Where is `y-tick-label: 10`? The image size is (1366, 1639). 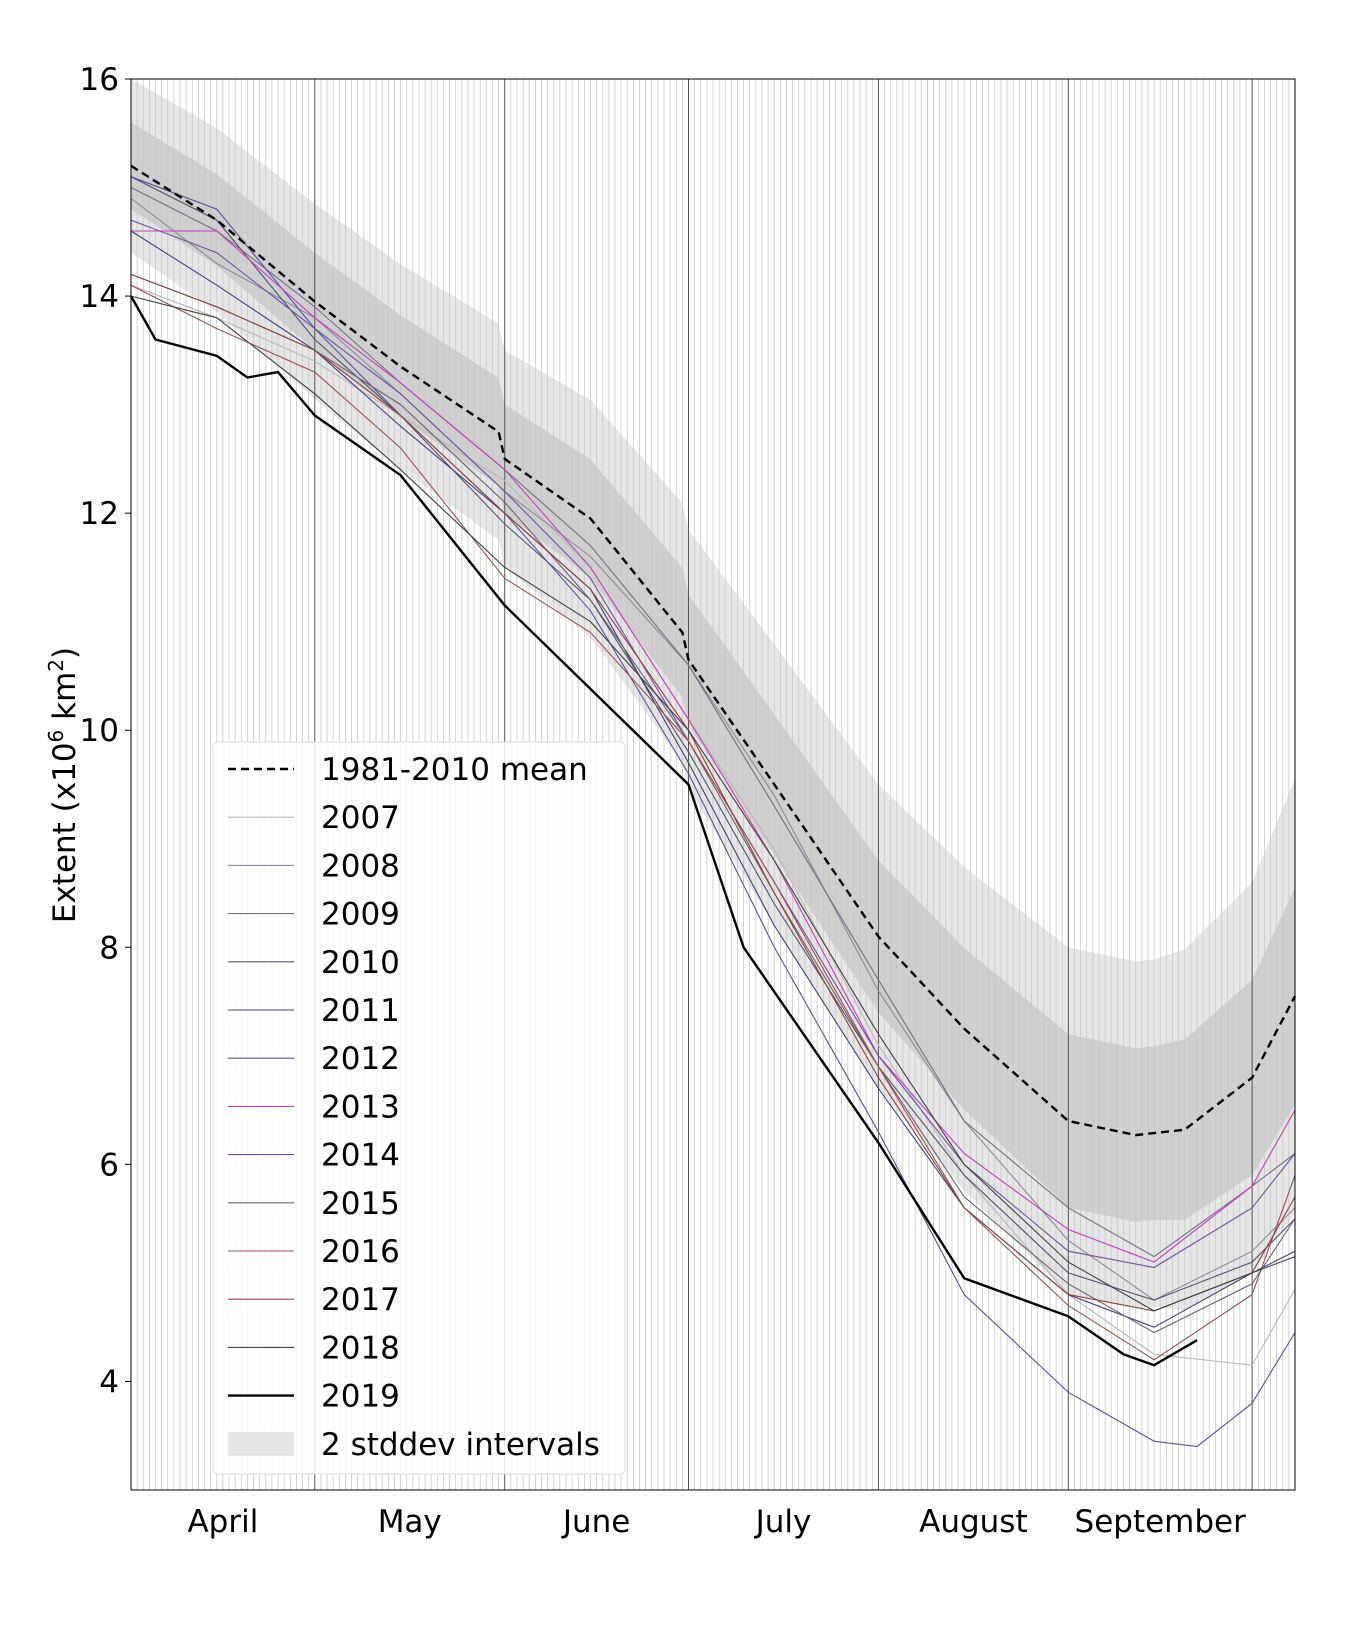
y-tick-label: 10 is located at coordinates (99, 731).